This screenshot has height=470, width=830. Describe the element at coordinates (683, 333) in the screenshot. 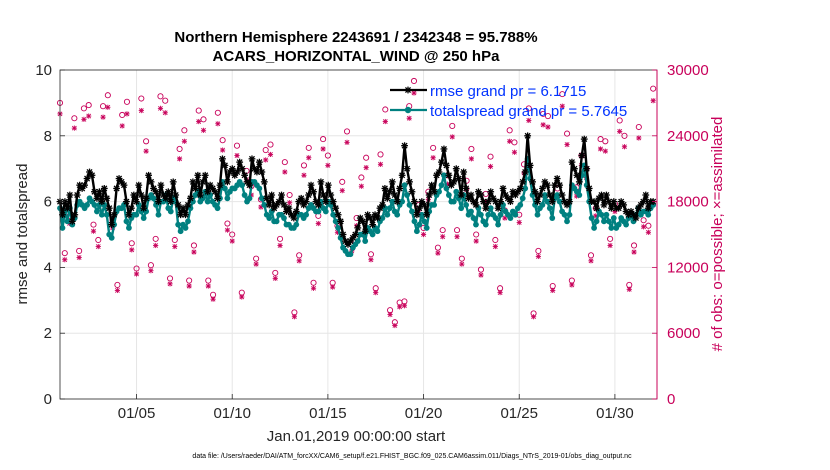

I see `y-right-tick-label: 6000` at that location.